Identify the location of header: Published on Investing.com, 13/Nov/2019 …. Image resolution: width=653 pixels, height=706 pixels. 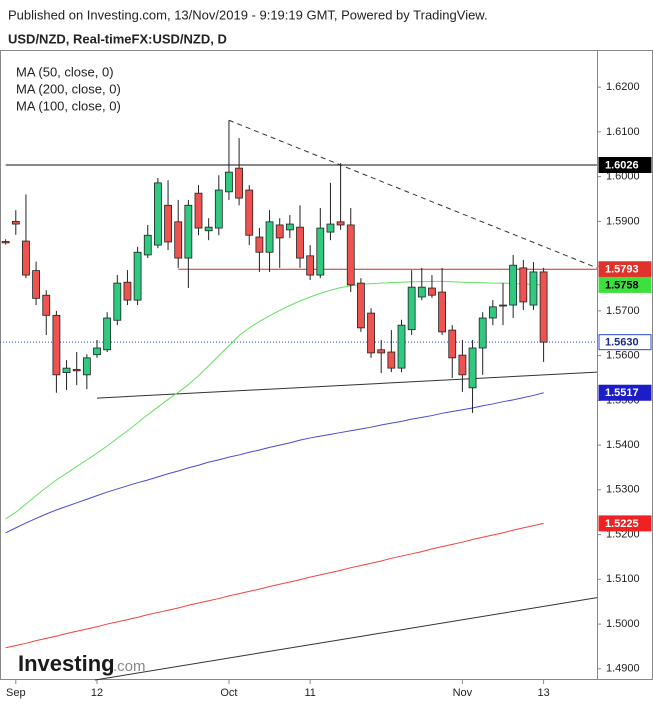
(248, 14).